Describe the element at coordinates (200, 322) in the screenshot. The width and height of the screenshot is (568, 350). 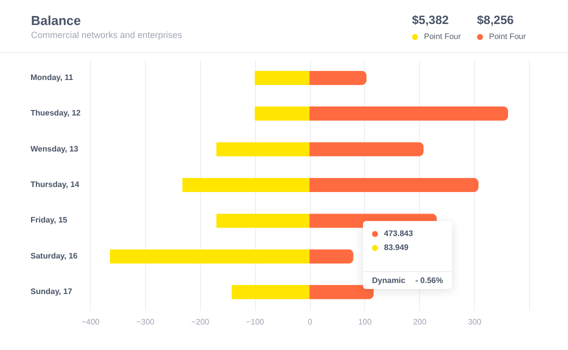
I see `x-tick-label: −200` at that location.